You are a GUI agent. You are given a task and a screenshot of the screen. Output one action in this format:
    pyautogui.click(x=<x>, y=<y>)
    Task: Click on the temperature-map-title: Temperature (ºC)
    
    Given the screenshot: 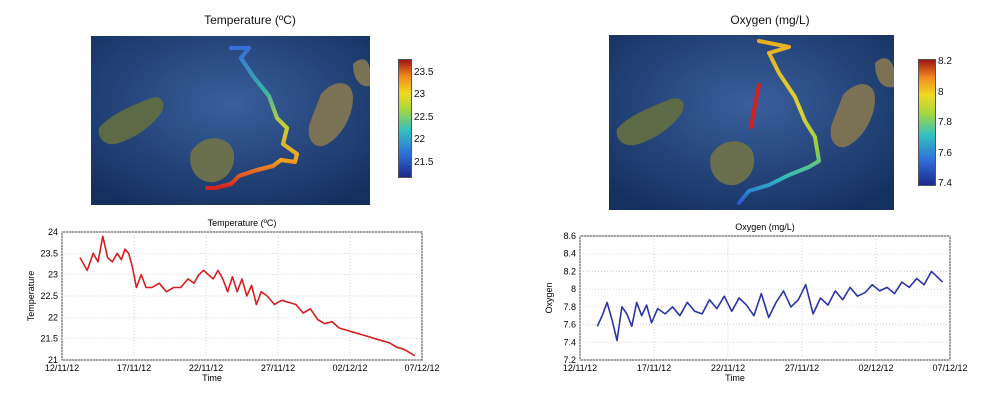 What is the action you would take?
    pyautogui.click(x=250, y=20)
    